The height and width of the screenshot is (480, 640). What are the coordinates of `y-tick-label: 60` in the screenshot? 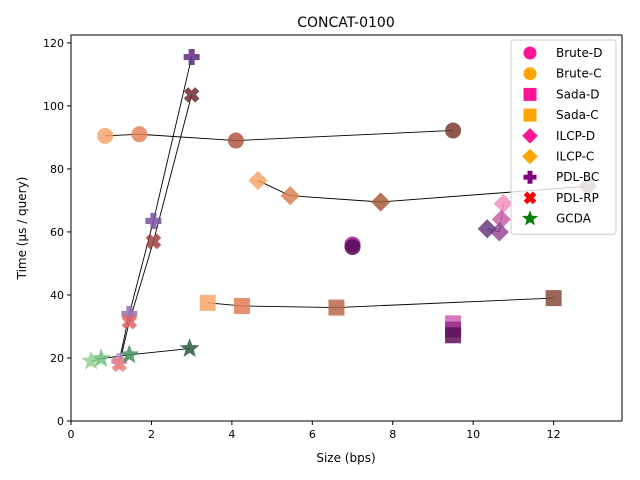 It's located at (57, 232).